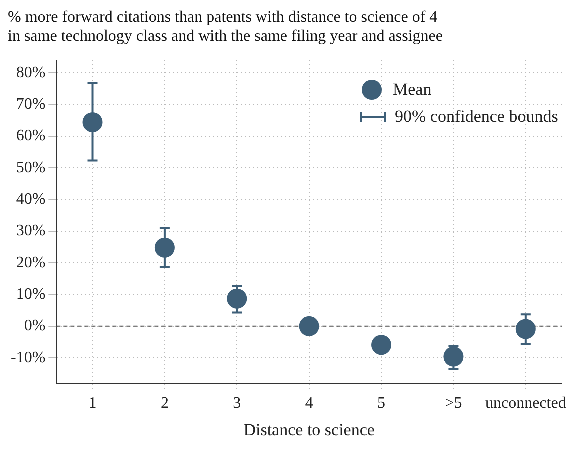  Describe the element at coordinates (31, 199) in the screenshot. I see `y-tick-label: 40%` at that location.